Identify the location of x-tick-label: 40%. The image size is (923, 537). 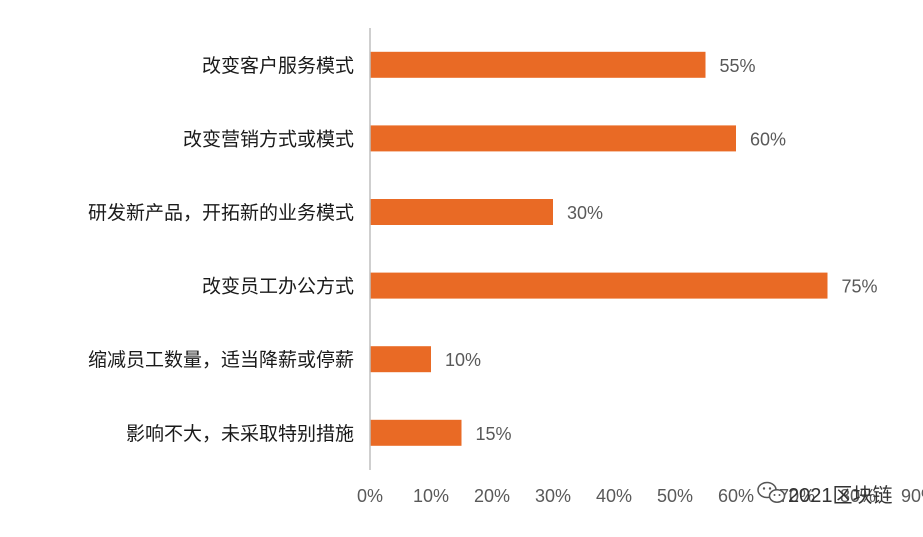
(614, 496).